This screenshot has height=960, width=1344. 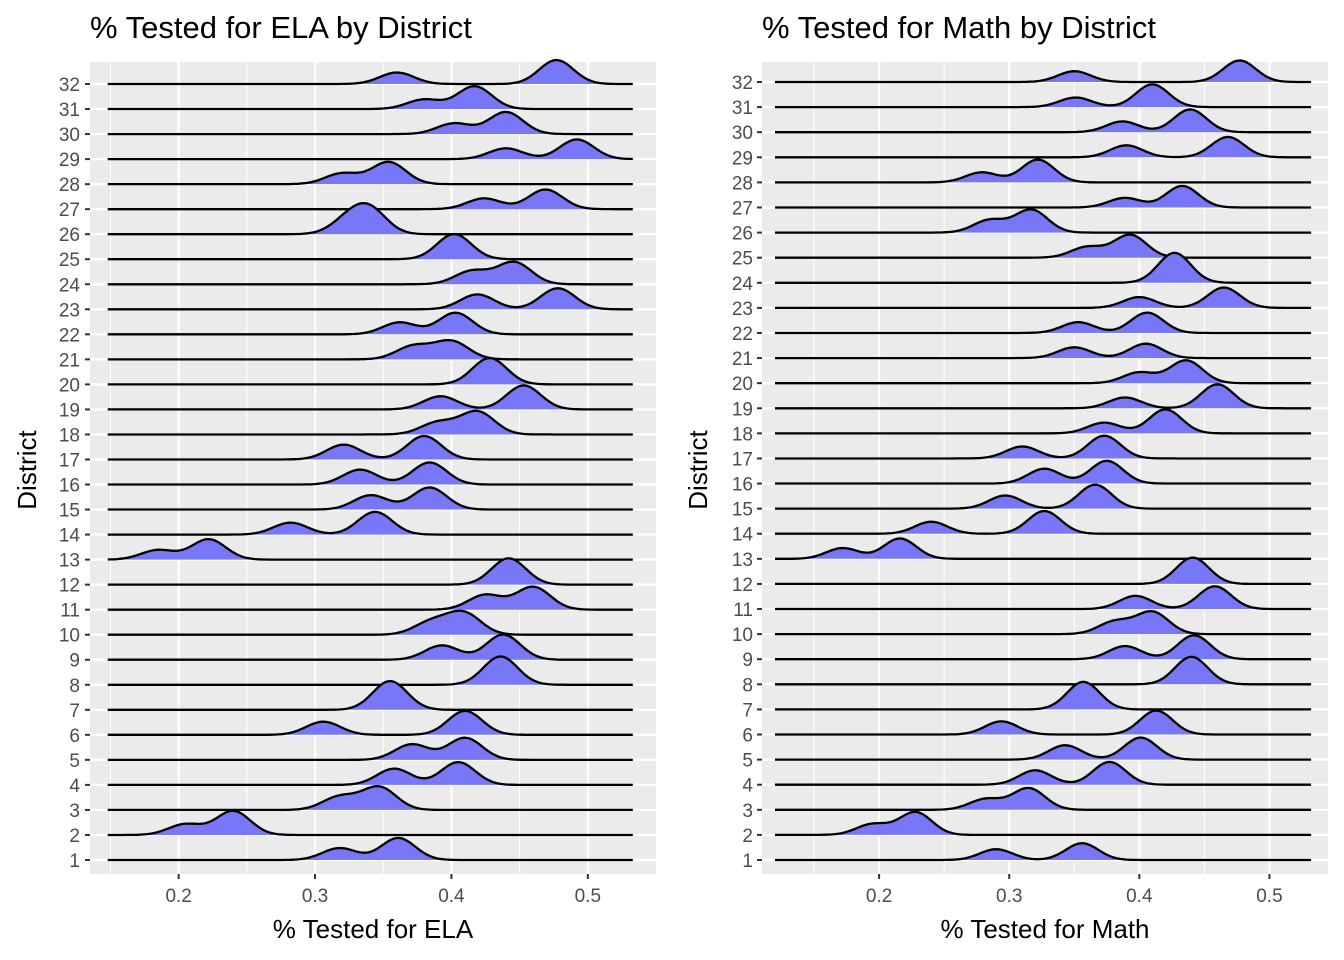 I want to click on ela-y-tick-label: 16, so click(x=69, y=486).